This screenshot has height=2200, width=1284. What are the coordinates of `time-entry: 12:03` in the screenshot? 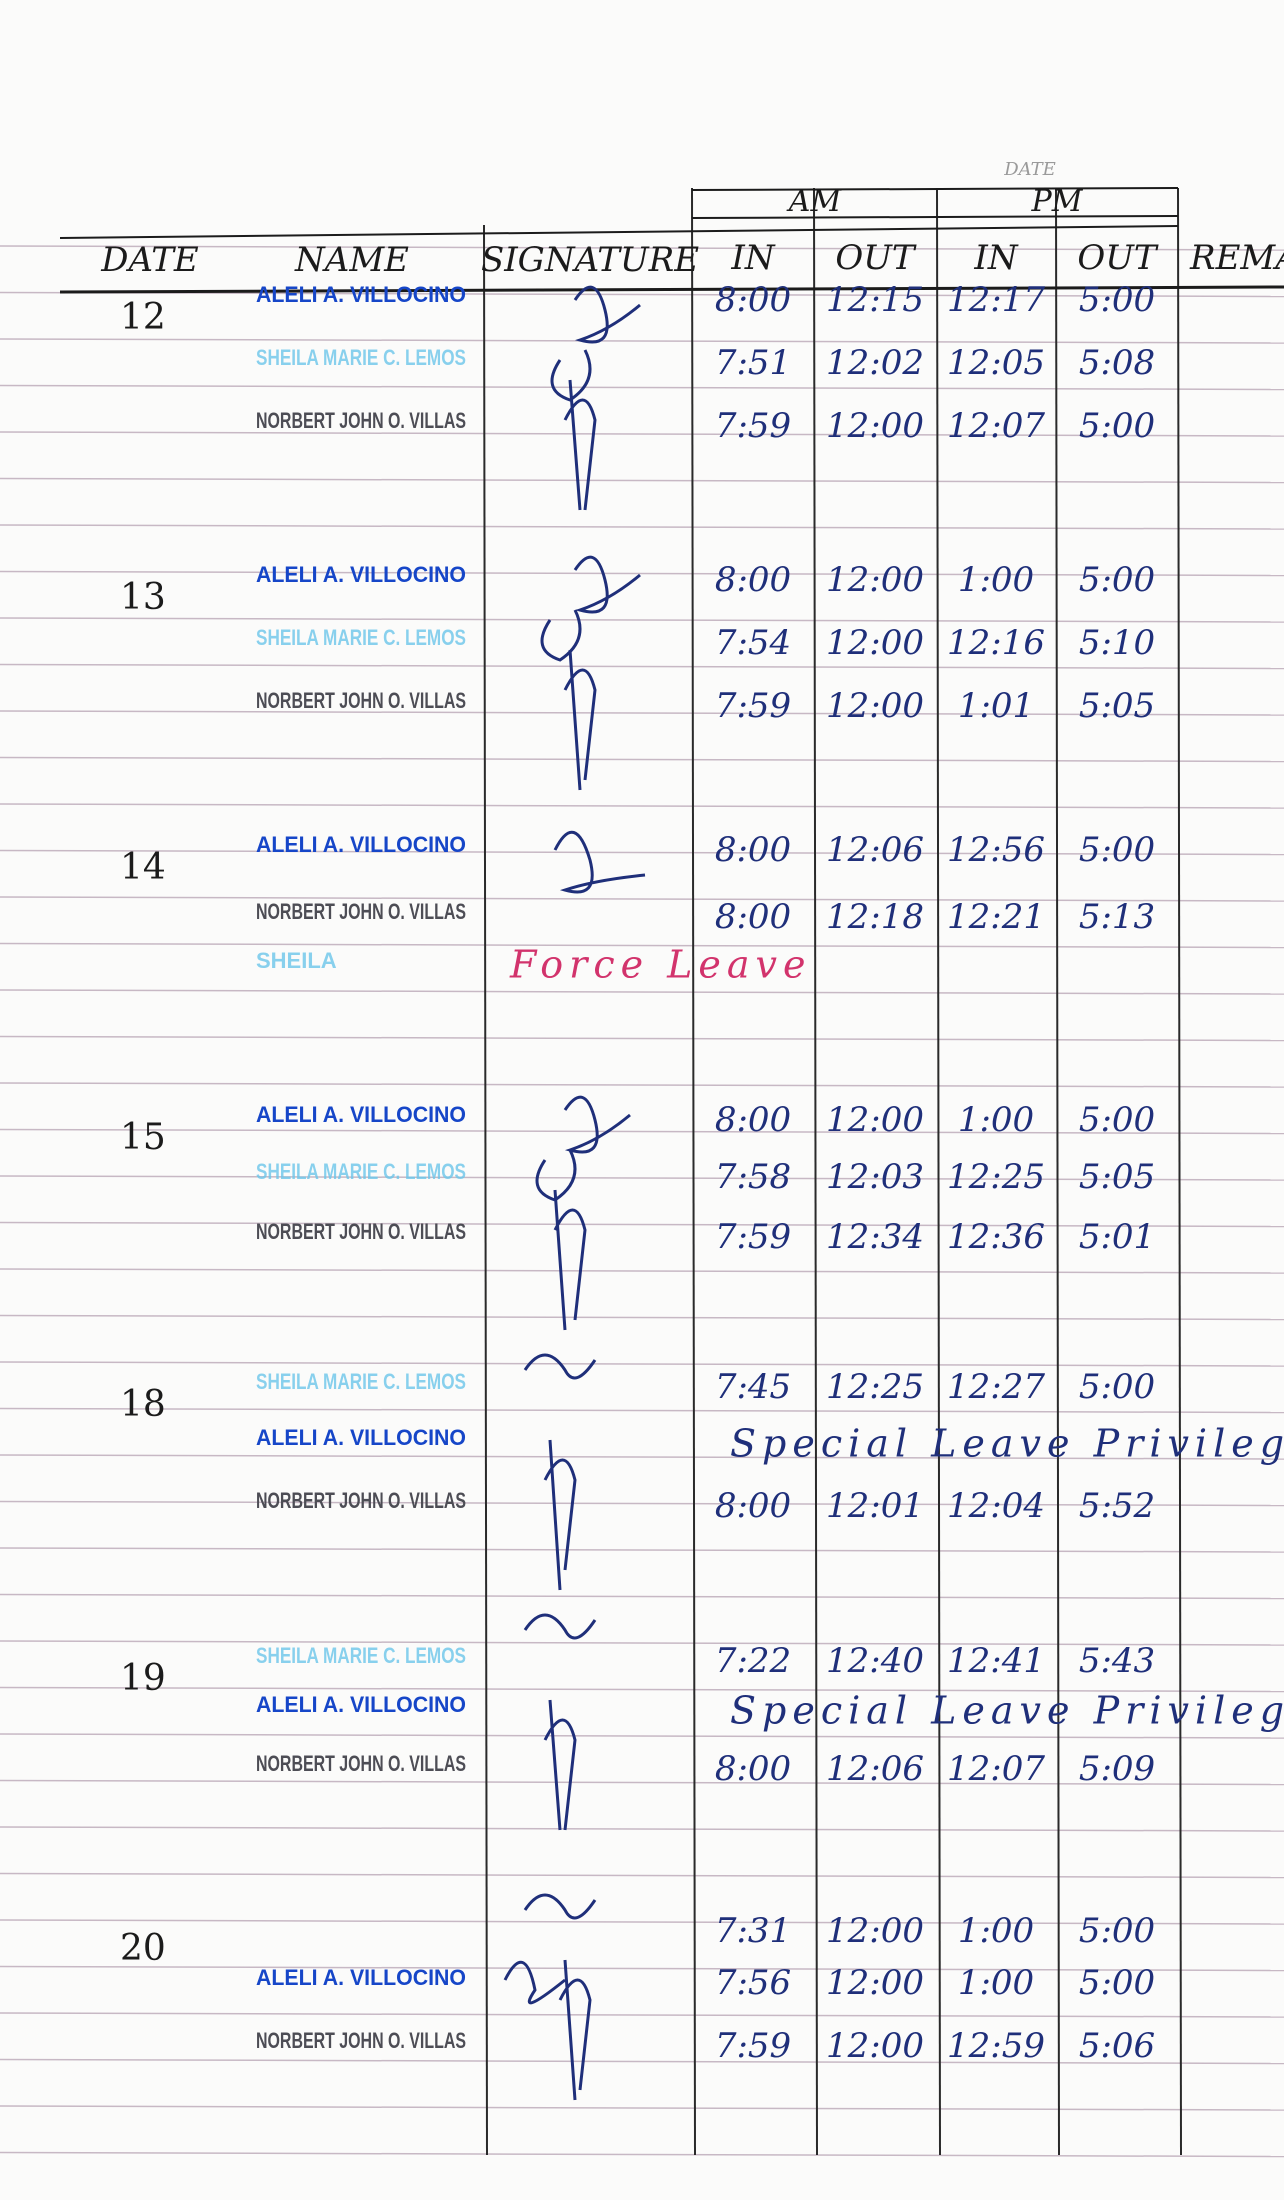 It's located at (875, 1177).